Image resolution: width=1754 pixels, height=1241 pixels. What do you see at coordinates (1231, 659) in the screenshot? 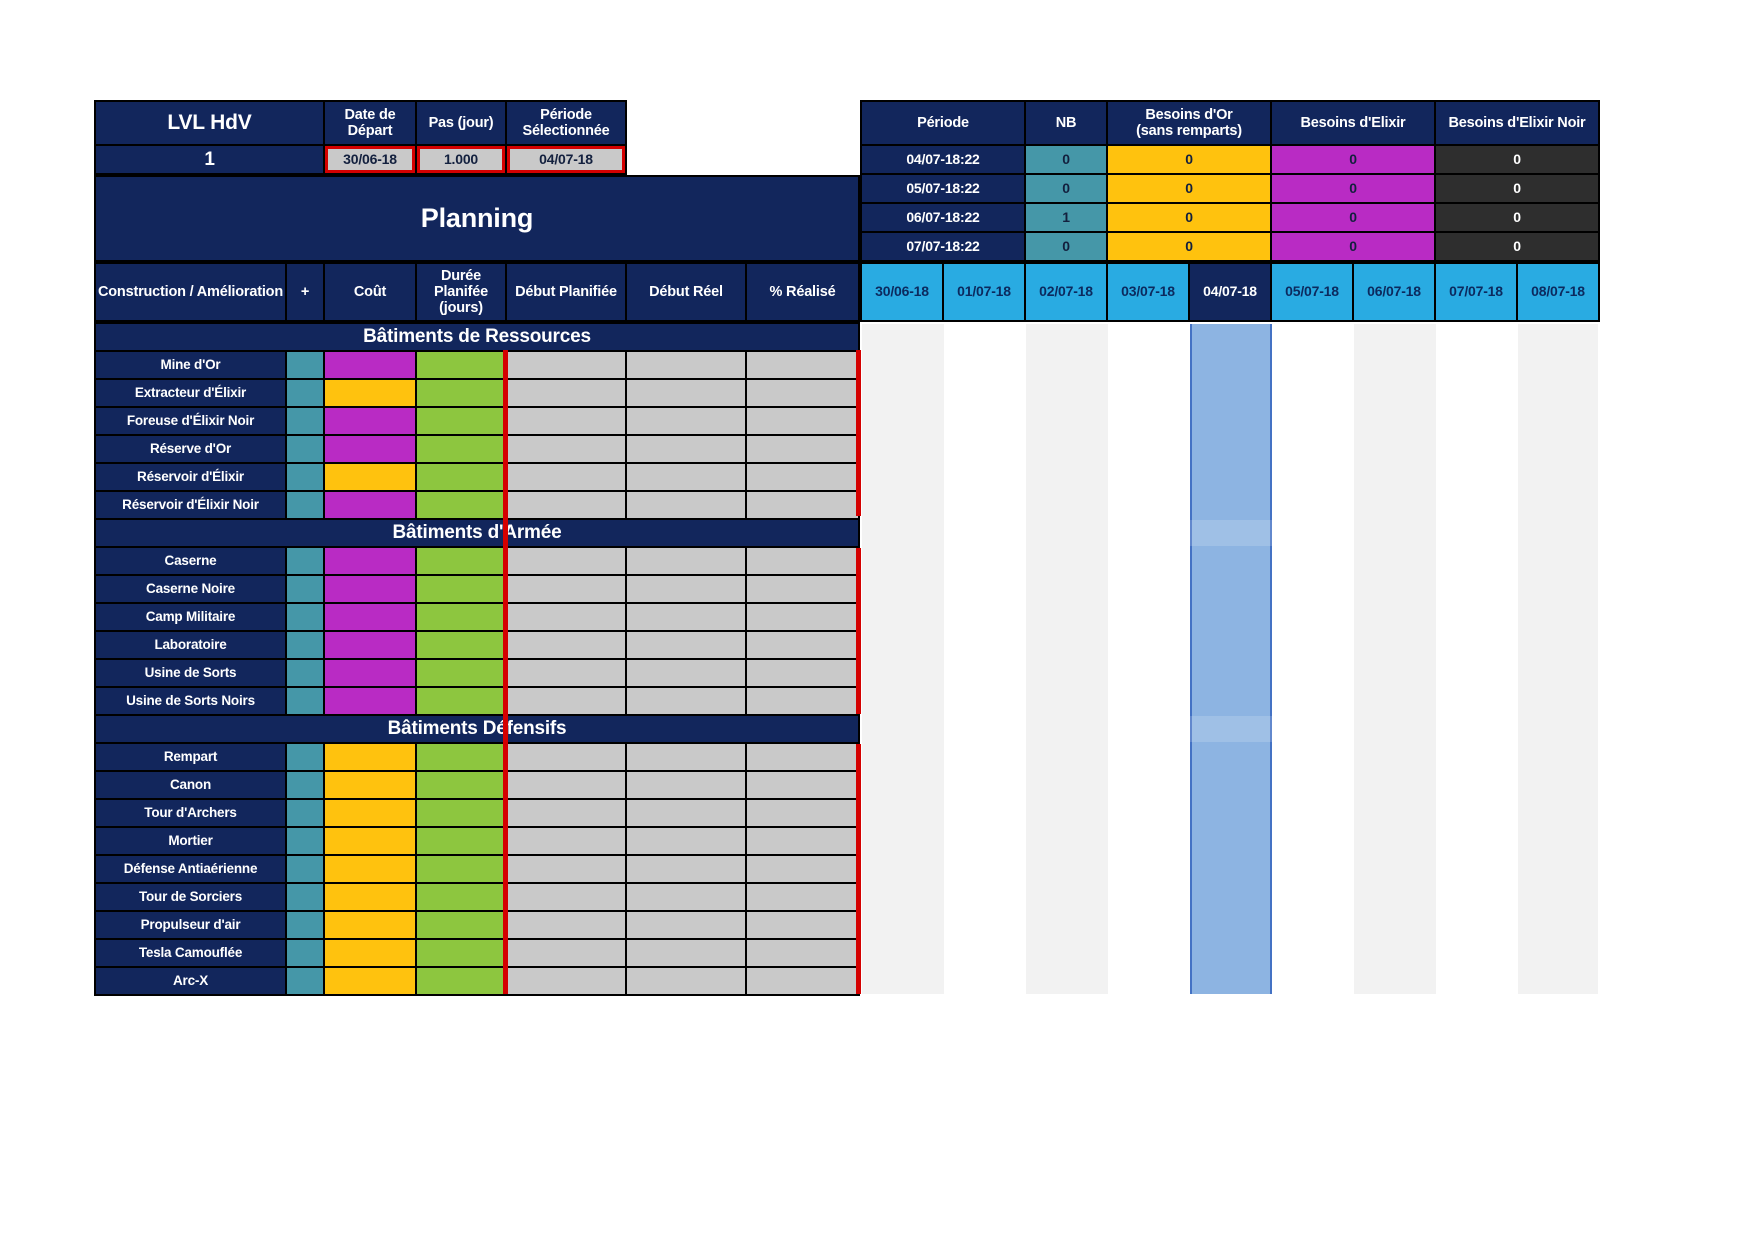
I see `selected-date-column` at bounding box center [1231, 659].